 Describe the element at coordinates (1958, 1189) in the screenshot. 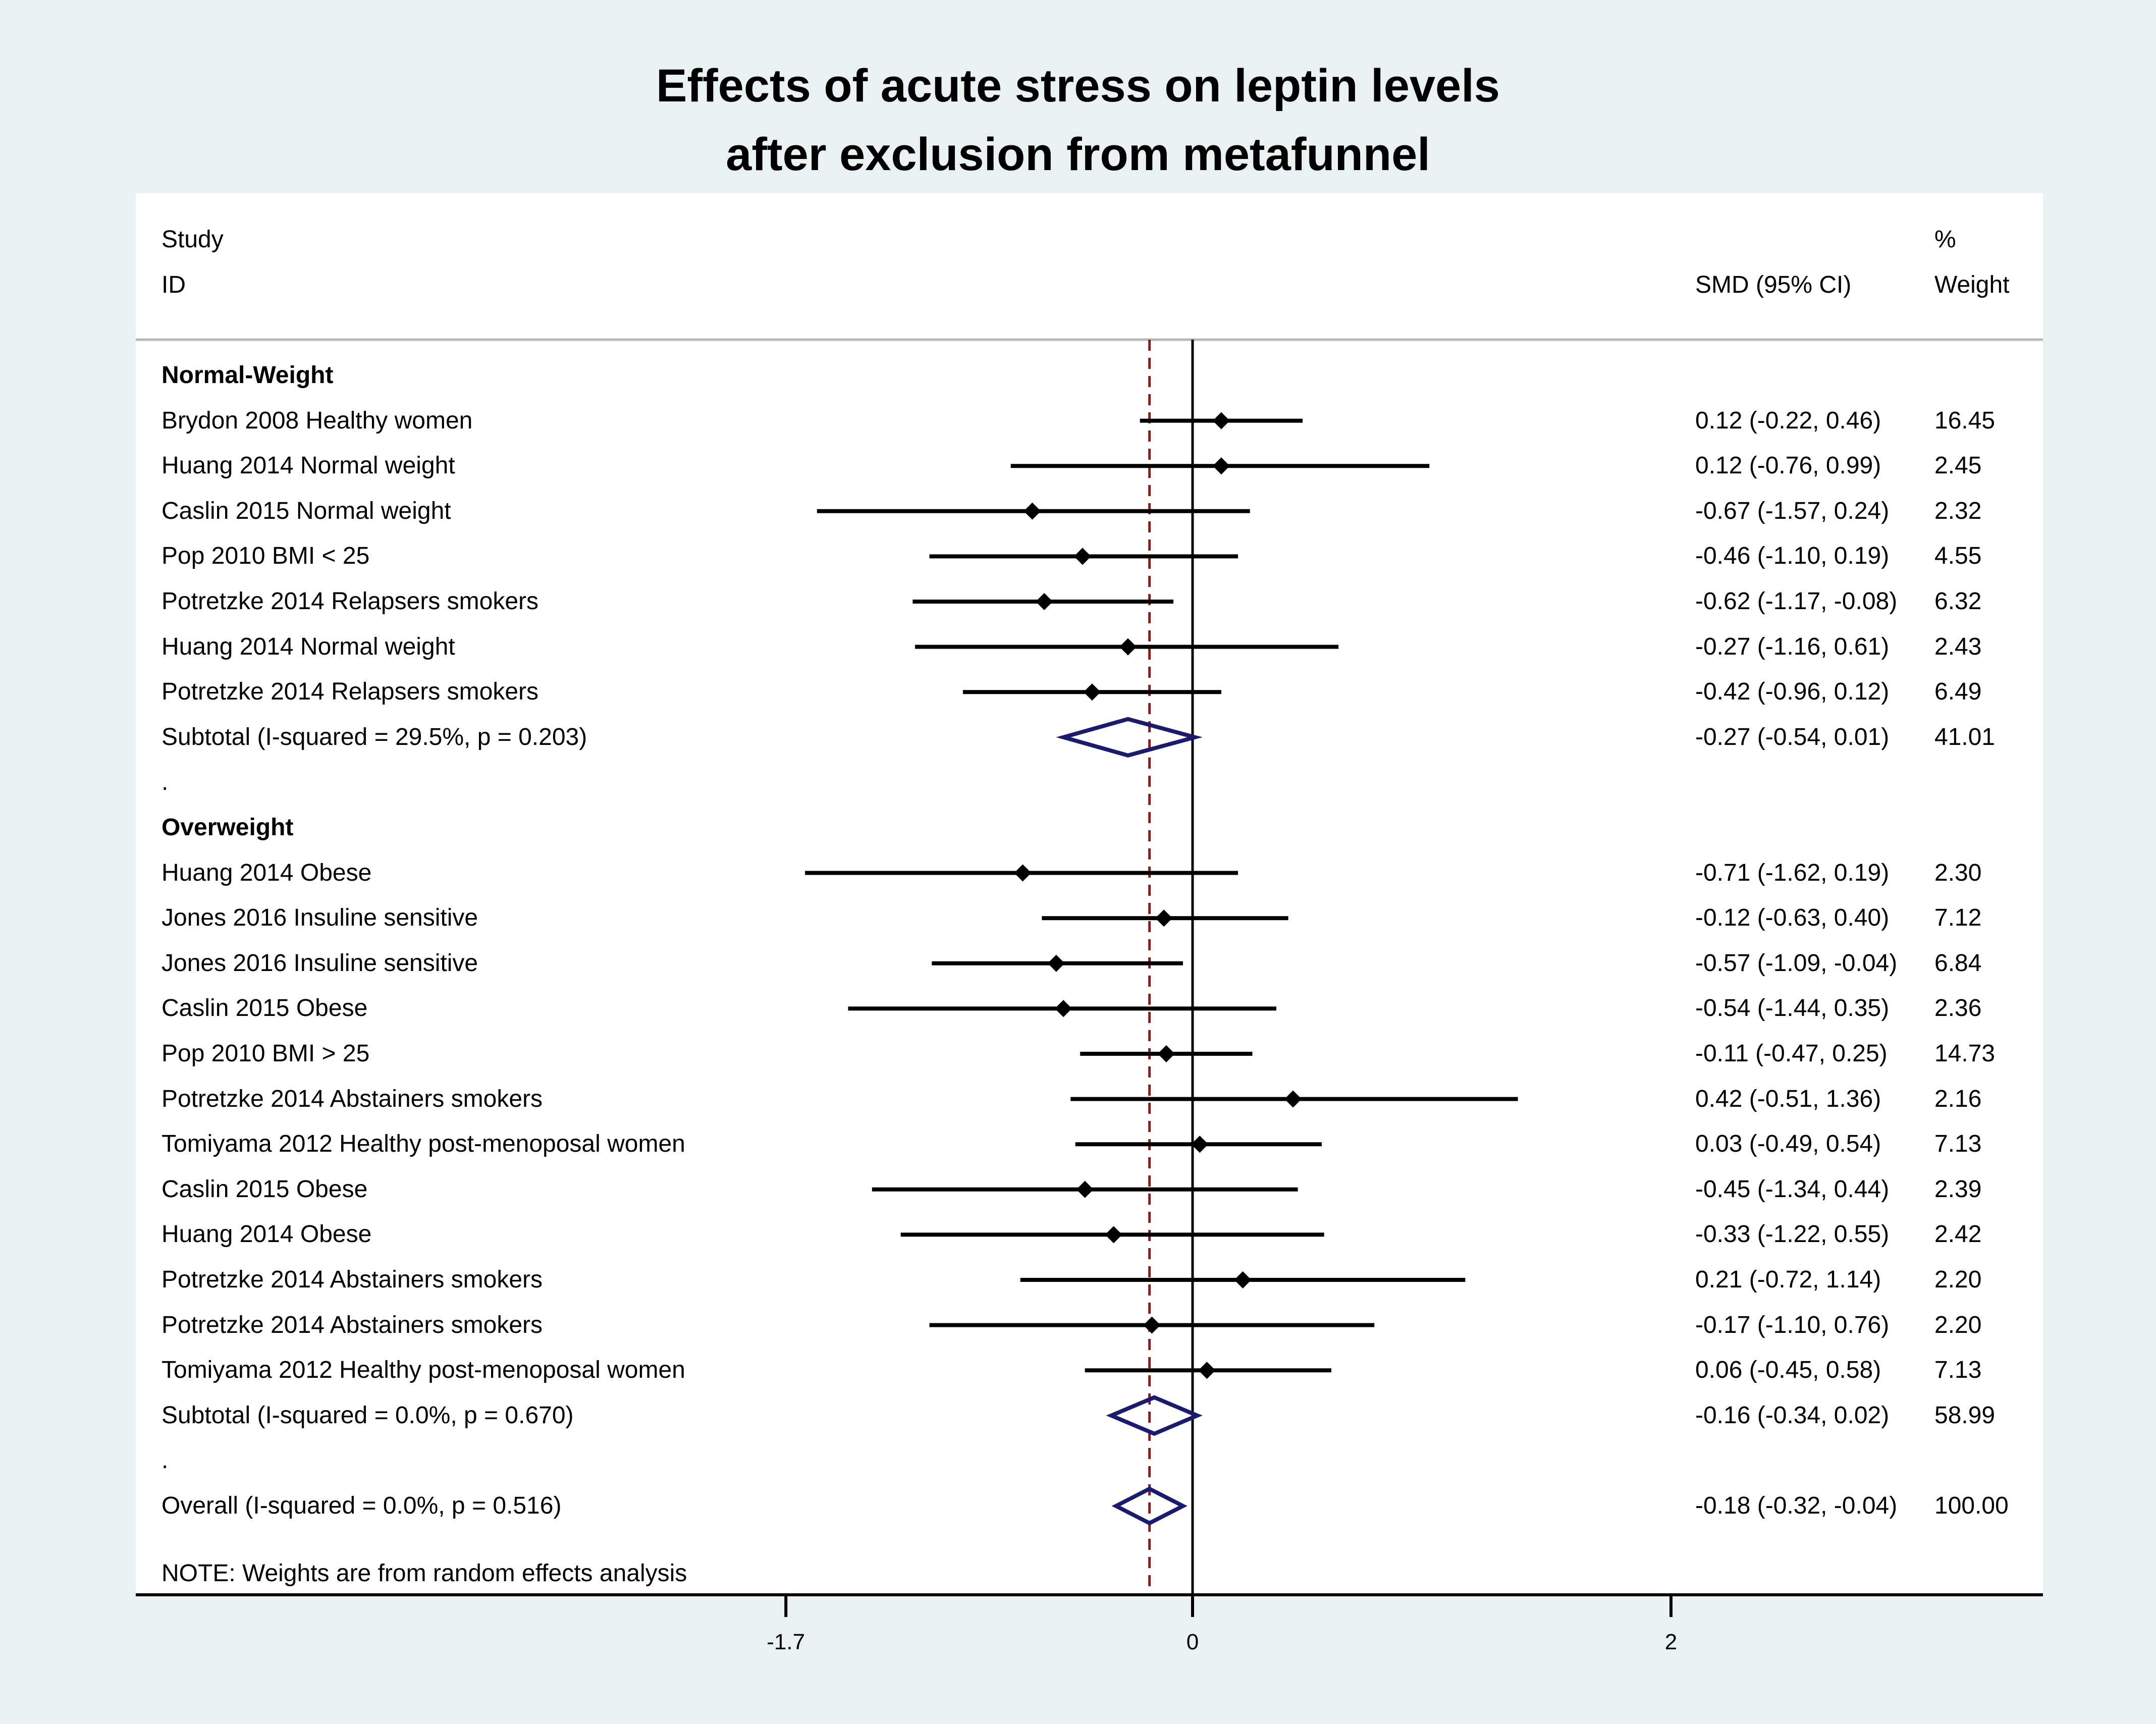

I see `study-weight: 2.39` at that location.